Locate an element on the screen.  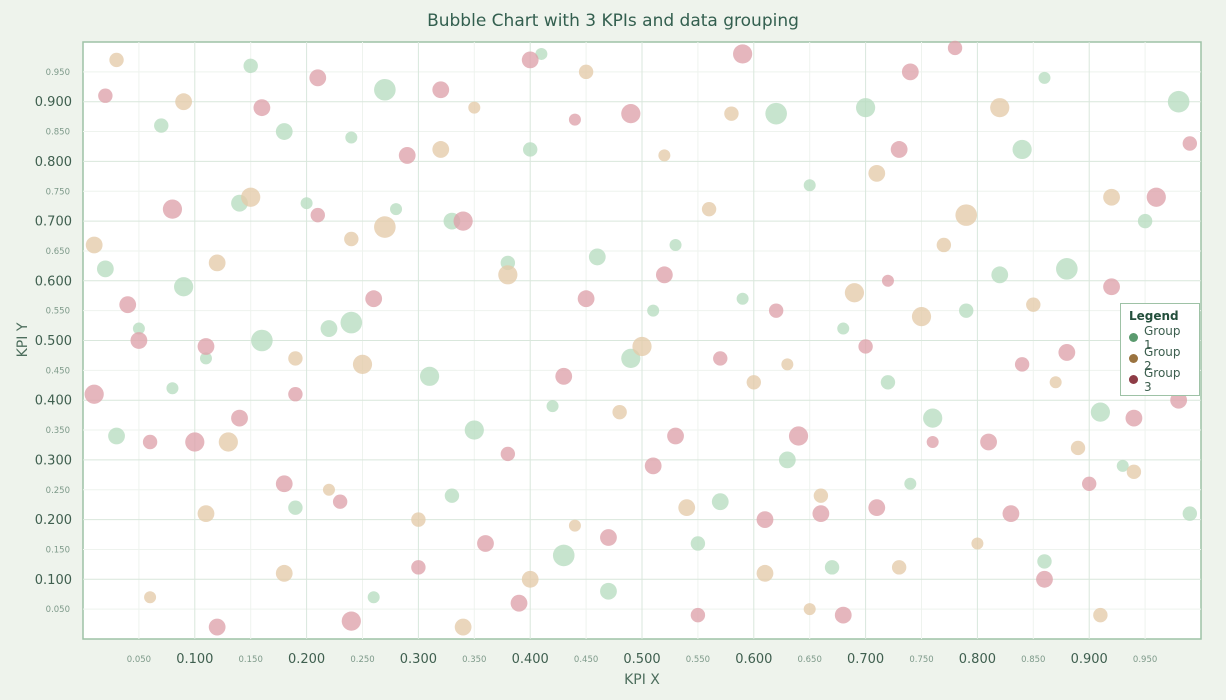
legend-item-group-3: Group 3 is located at coordinates (1160, 380).